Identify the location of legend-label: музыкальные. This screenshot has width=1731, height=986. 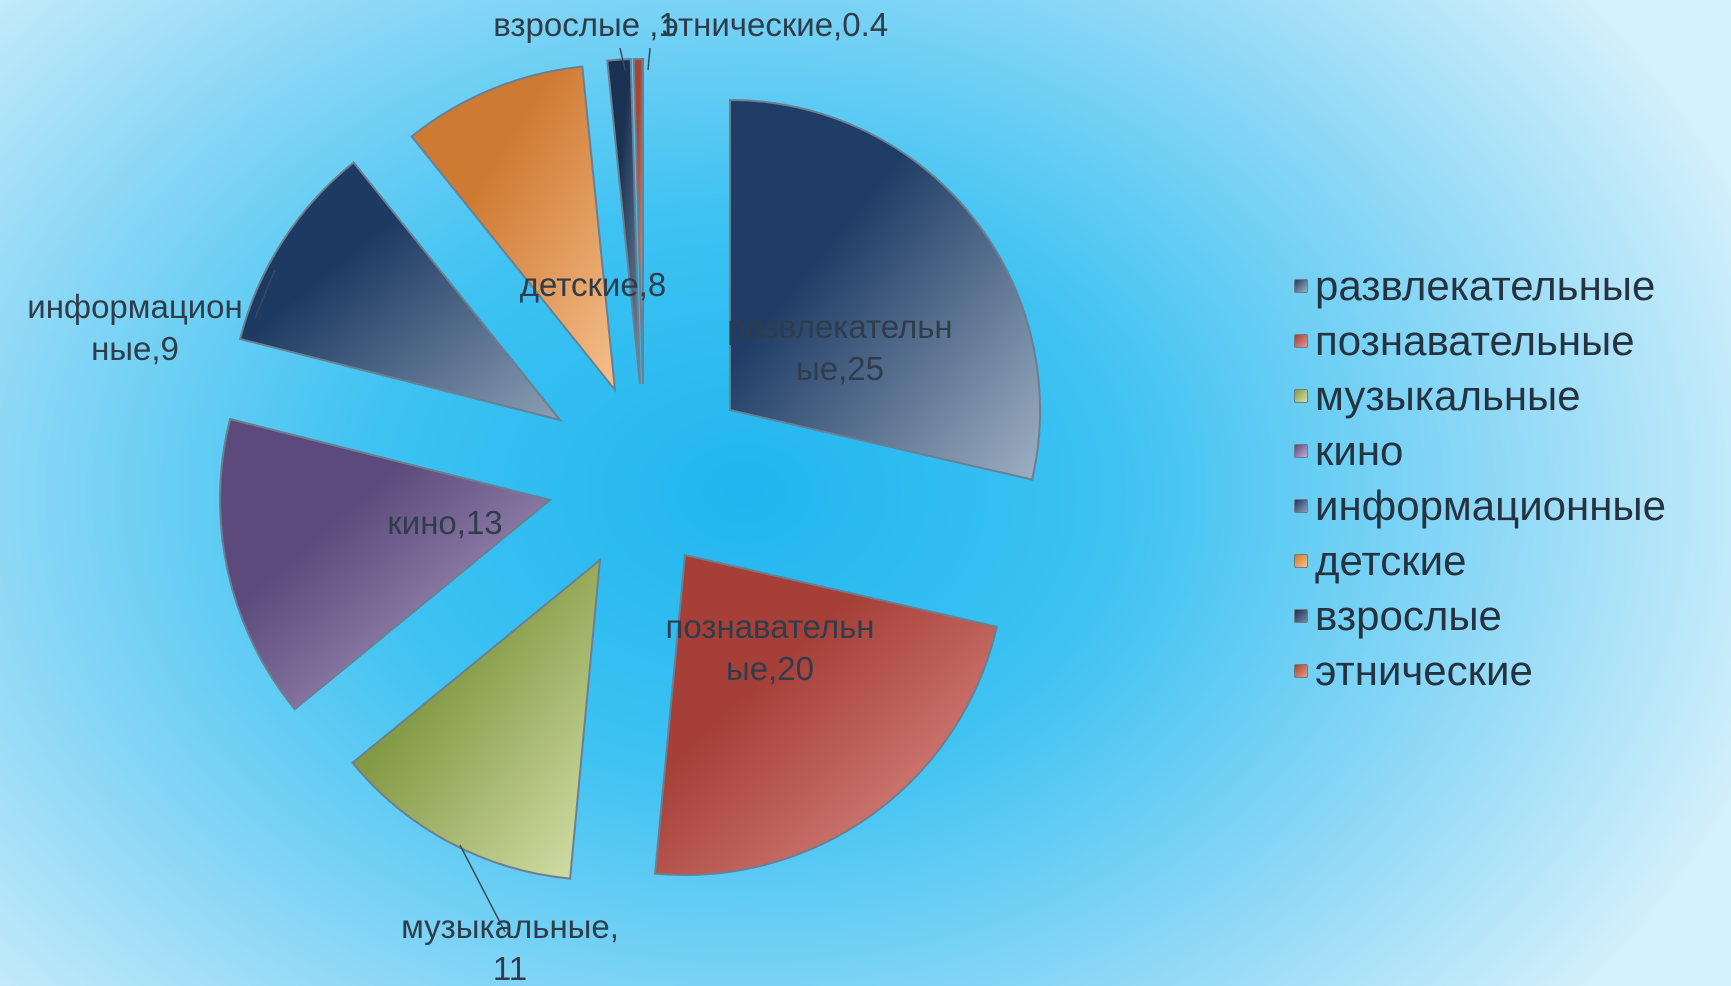
(1448, 395).